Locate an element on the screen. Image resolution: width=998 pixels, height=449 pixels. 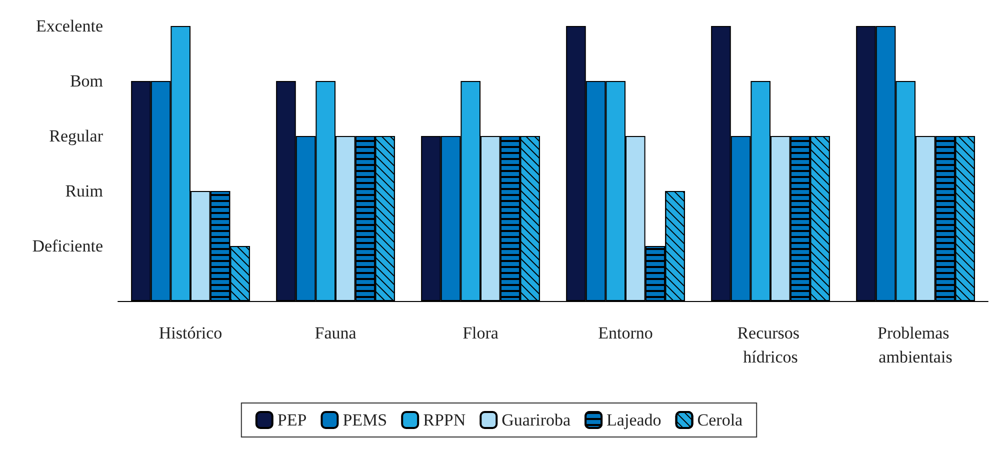
text: Excelente is located at coordinates (69, 26).